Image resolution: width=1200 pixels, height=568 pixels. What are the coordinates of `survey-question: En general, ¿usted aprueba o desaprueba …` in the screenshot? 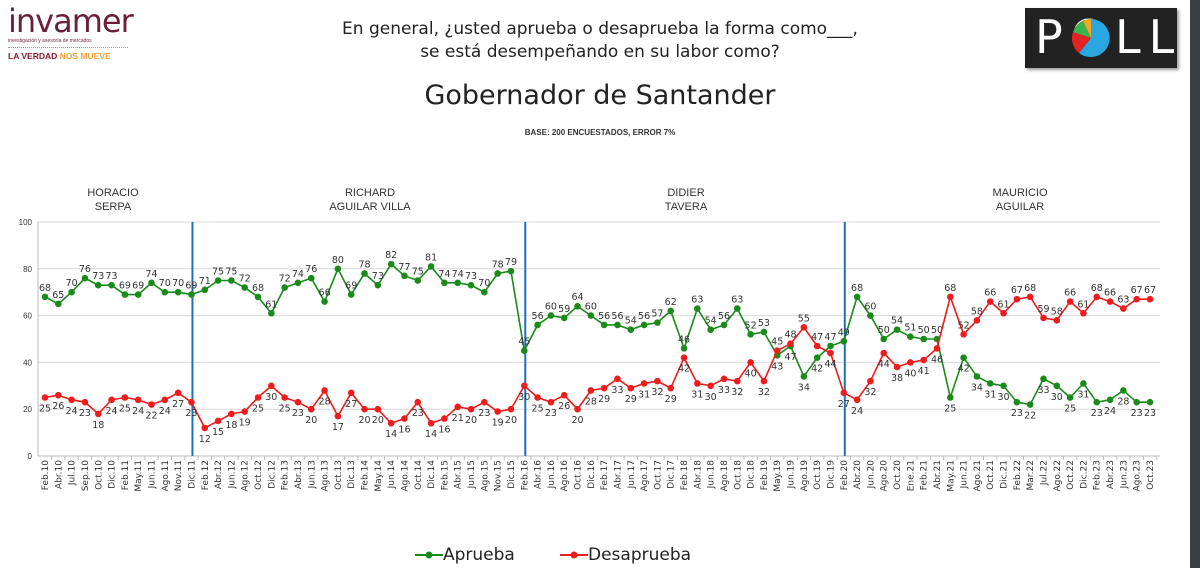 It's located at (600, 41).